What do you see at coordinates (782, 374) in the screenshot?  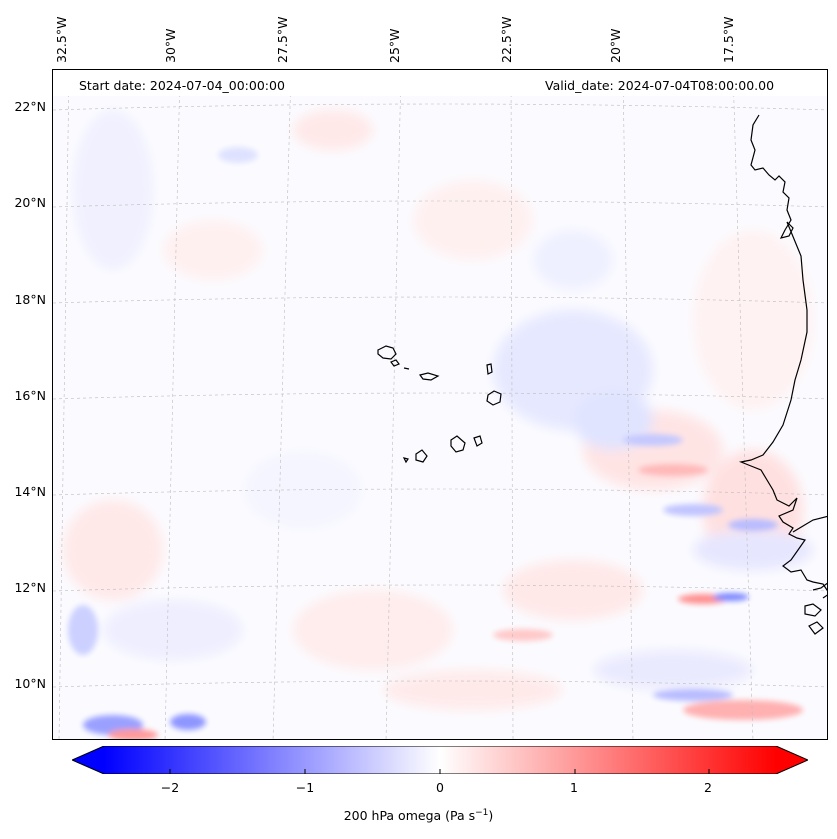 I see `africa-coastline` at bounding box center [782, 374].